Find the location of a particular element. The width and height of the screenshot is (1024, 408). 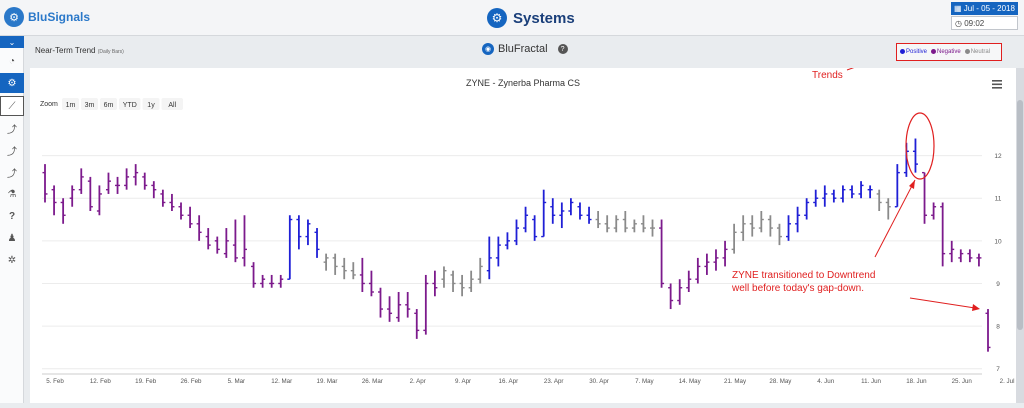

chart-trend-icon: ⟋ is located at coordinates (12, 106).